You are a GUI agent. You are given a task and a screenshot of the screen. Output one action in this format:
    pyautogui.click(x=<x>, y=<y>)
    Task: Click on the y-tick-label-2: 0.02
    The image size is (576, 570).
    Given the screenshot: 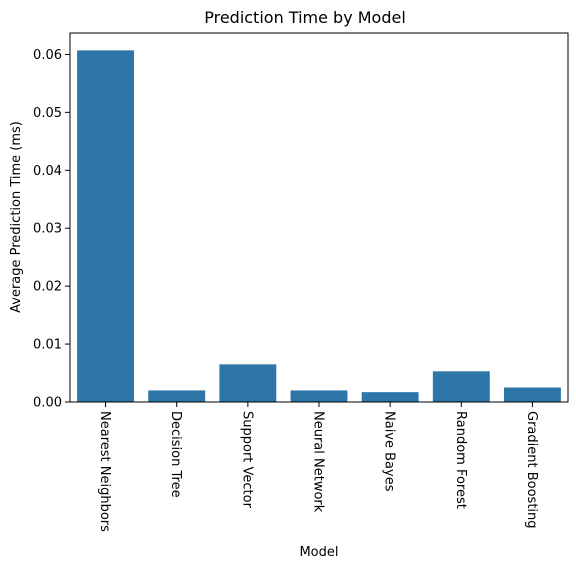 What is the action you would take?
    pyautogui.click(x=47, y=287)
    